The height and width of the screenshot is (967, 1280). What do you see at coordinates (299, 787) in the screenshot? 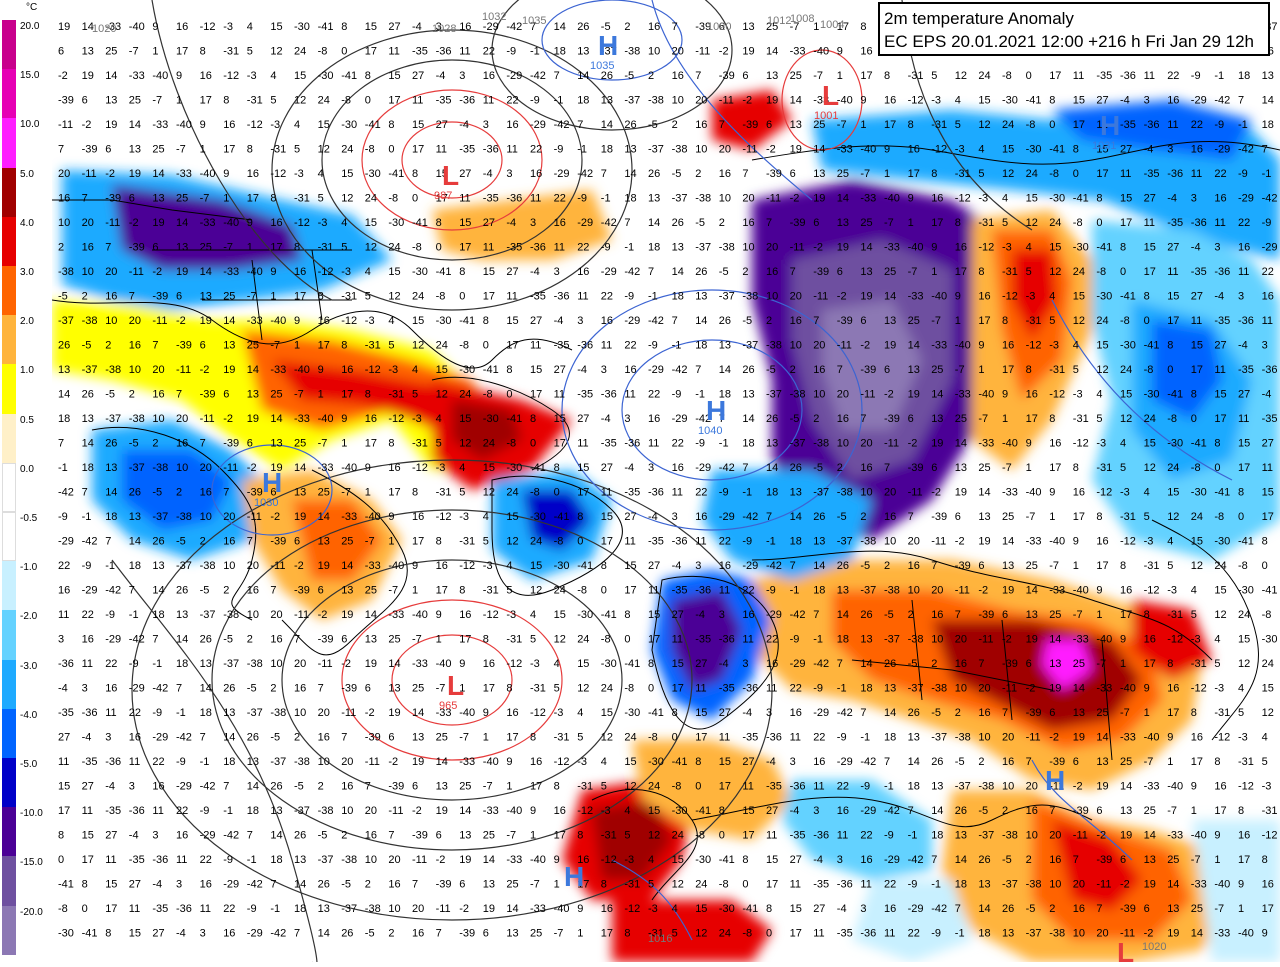
I see `anomaly-value: -5` at bounding box center [299, 787].